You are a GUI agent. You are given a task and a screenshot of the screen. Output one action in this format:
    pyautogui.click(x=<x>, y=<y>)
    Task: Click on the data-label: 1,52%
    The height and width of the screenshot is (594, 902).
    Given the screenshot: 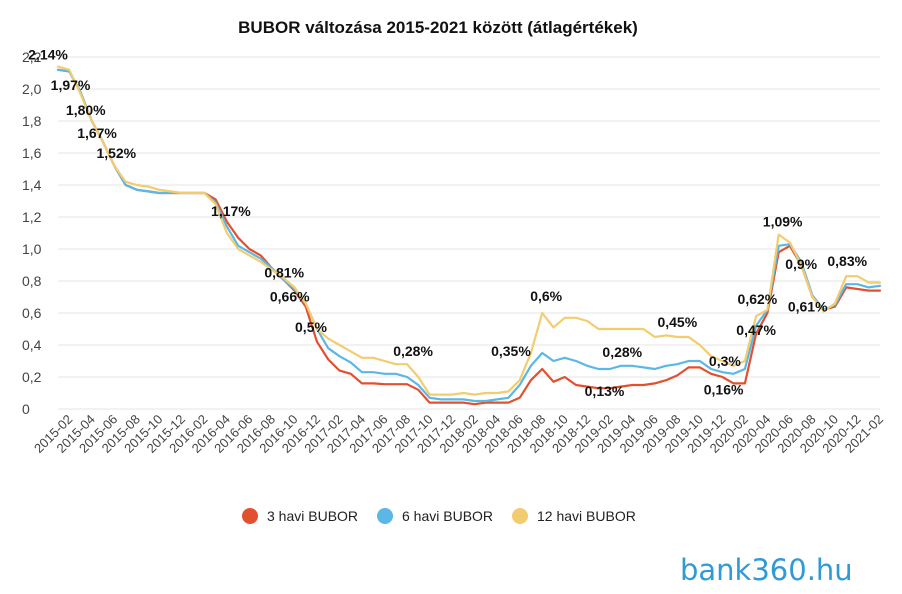 What is the action you would take?
    pyautogui.click(x=116, y=153)
    